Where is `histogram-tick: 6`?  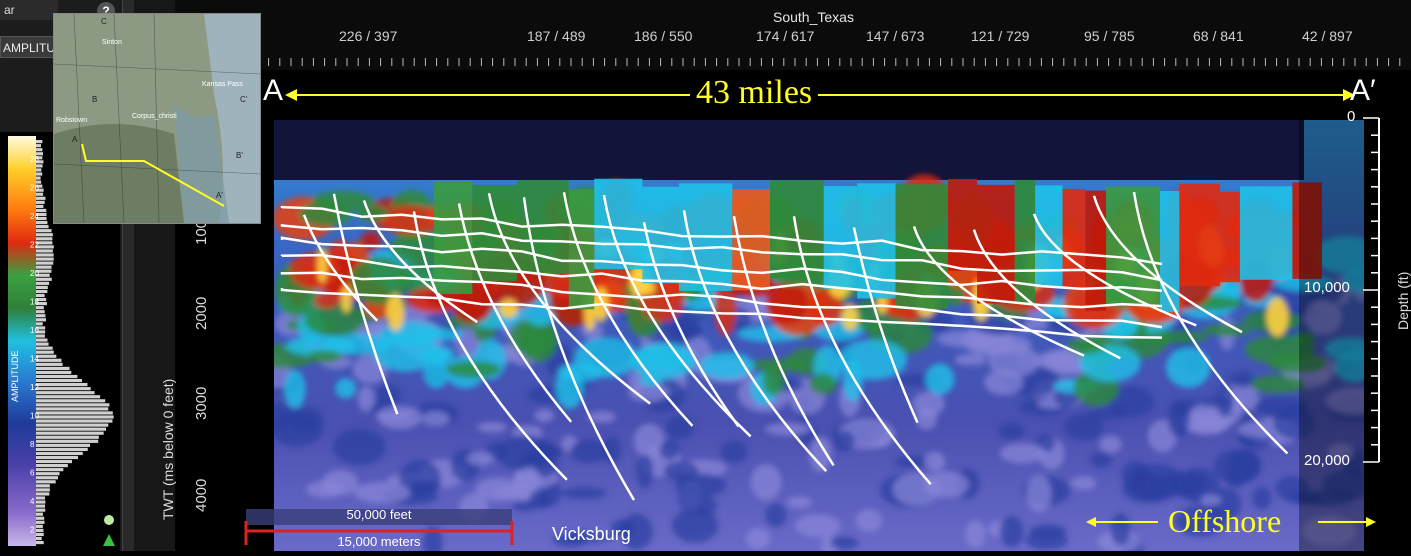 histogram-tick: 6 is located at coordinates (32, 473).